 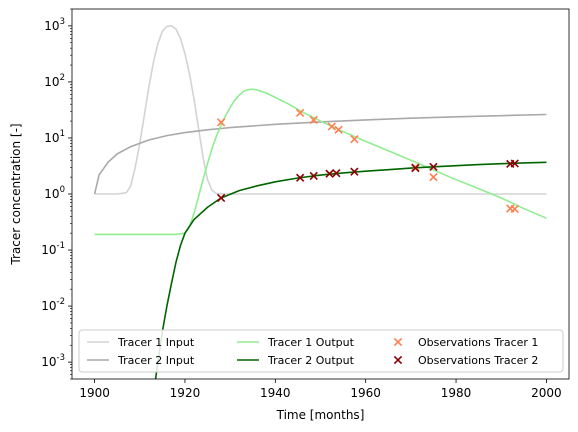 I want to click on legend-item: Tracer 2 Input, so click(x=141, y=360).